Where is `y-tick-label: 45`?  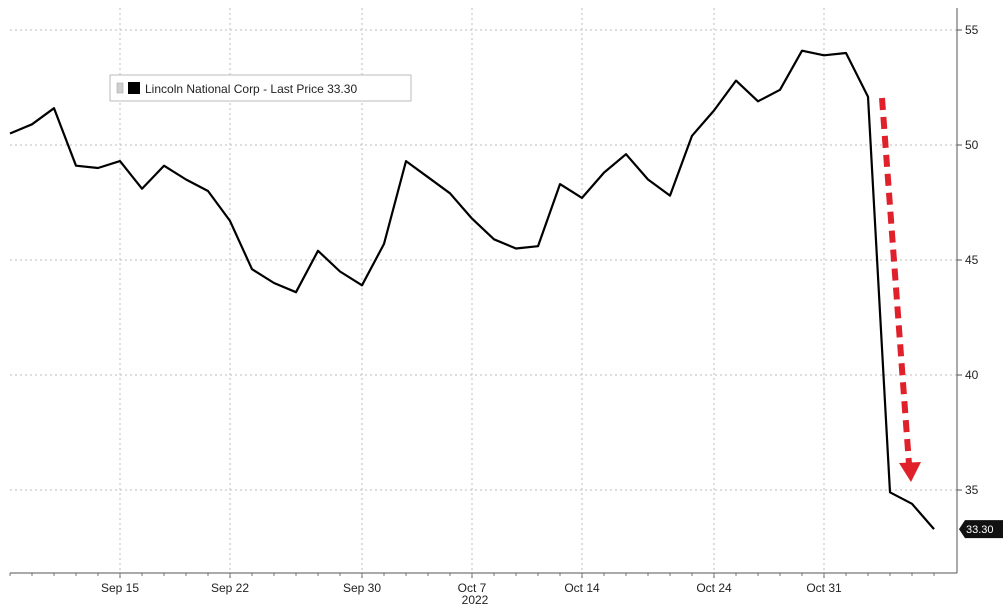
y-tick-label: 45 is located at coordinates (972, 260).